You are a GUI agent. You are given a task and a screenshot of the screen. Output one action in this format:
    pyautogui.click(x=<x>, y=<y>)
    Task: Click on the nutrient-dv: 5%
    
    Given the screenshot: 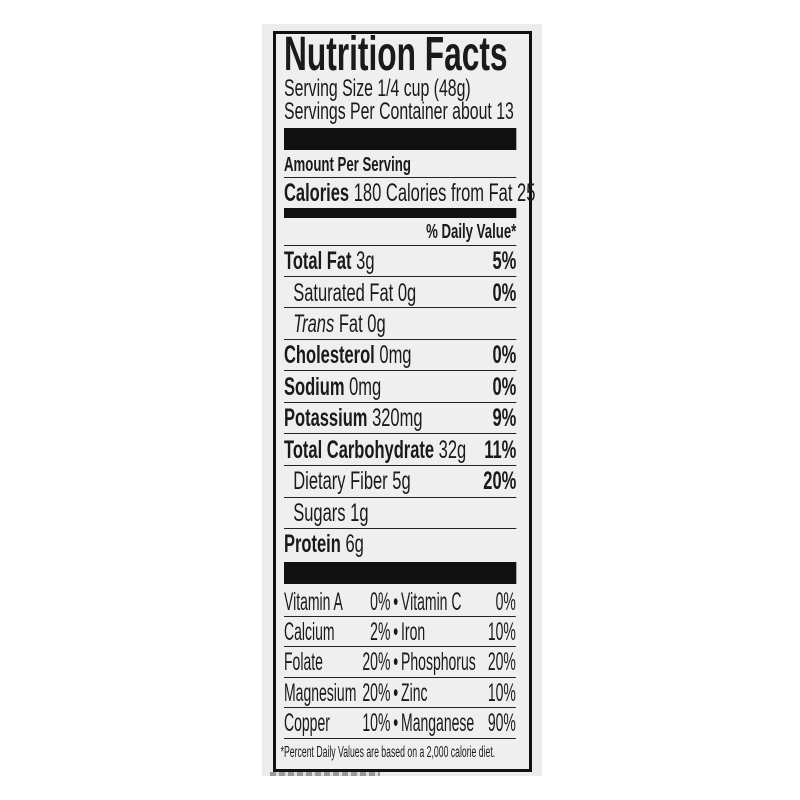 What is the action you would take?
    pyautogui.click(x=504, y=261)
    